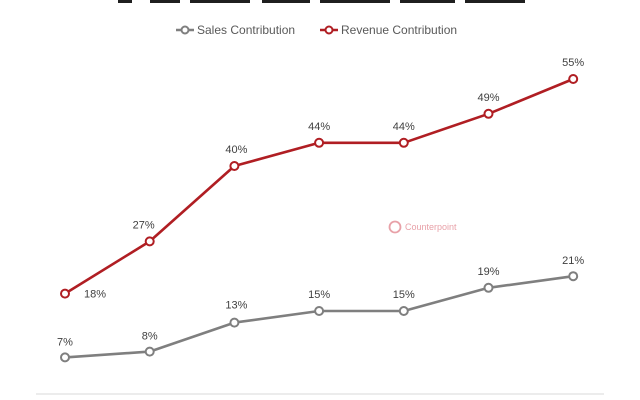  What do you see at coordinates (321, 1) in the screenshot?
I see `cropped-title-strip` at bounding box center [321, 1].